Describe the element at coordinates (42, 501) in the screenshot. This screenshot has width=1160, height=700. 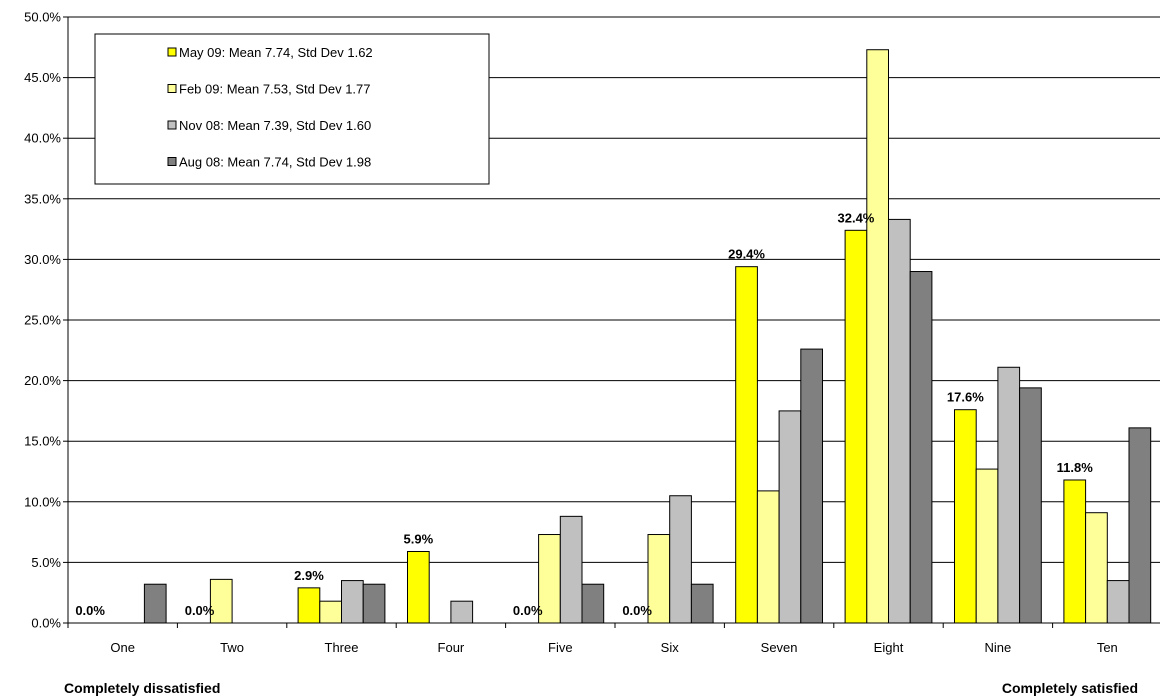
I see `y-tick-label: 10.0%` at that location.